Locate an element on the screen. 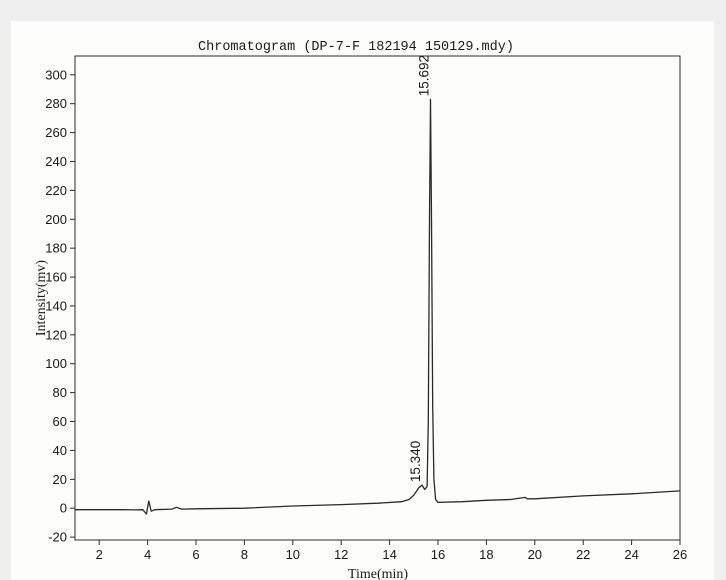 Image resolution: width=726 pixels, height=580 pixels. y-tick-label: 160 is located at coordinates (56, 277).